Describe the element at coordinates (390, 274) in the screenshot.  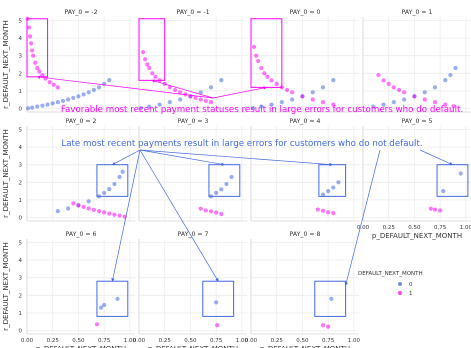
I see `legend-title: DEFAULT_NEXT_MONTH` at that location.